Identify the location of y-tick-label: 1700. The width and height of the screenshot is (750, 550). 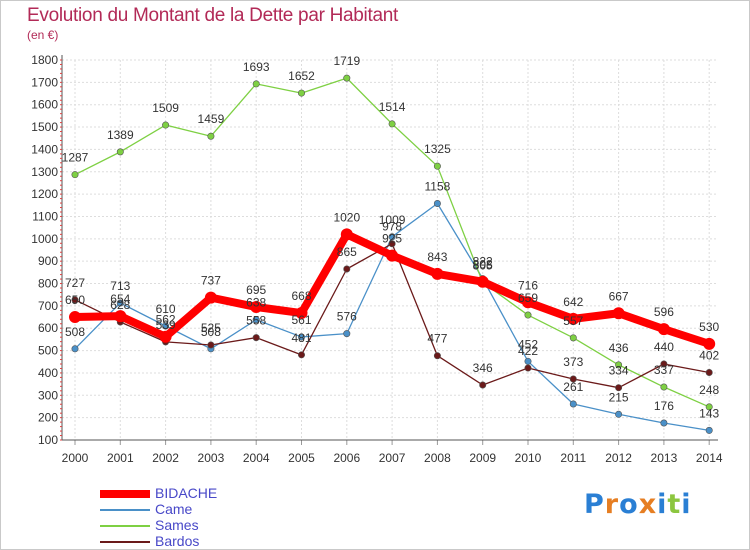
(44, 82).